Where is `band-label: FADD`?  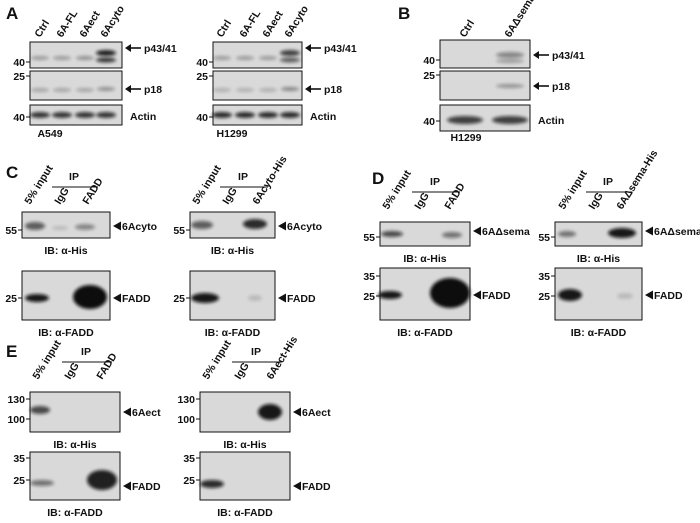
band-label: FADD is located at coordinates (668, 296).